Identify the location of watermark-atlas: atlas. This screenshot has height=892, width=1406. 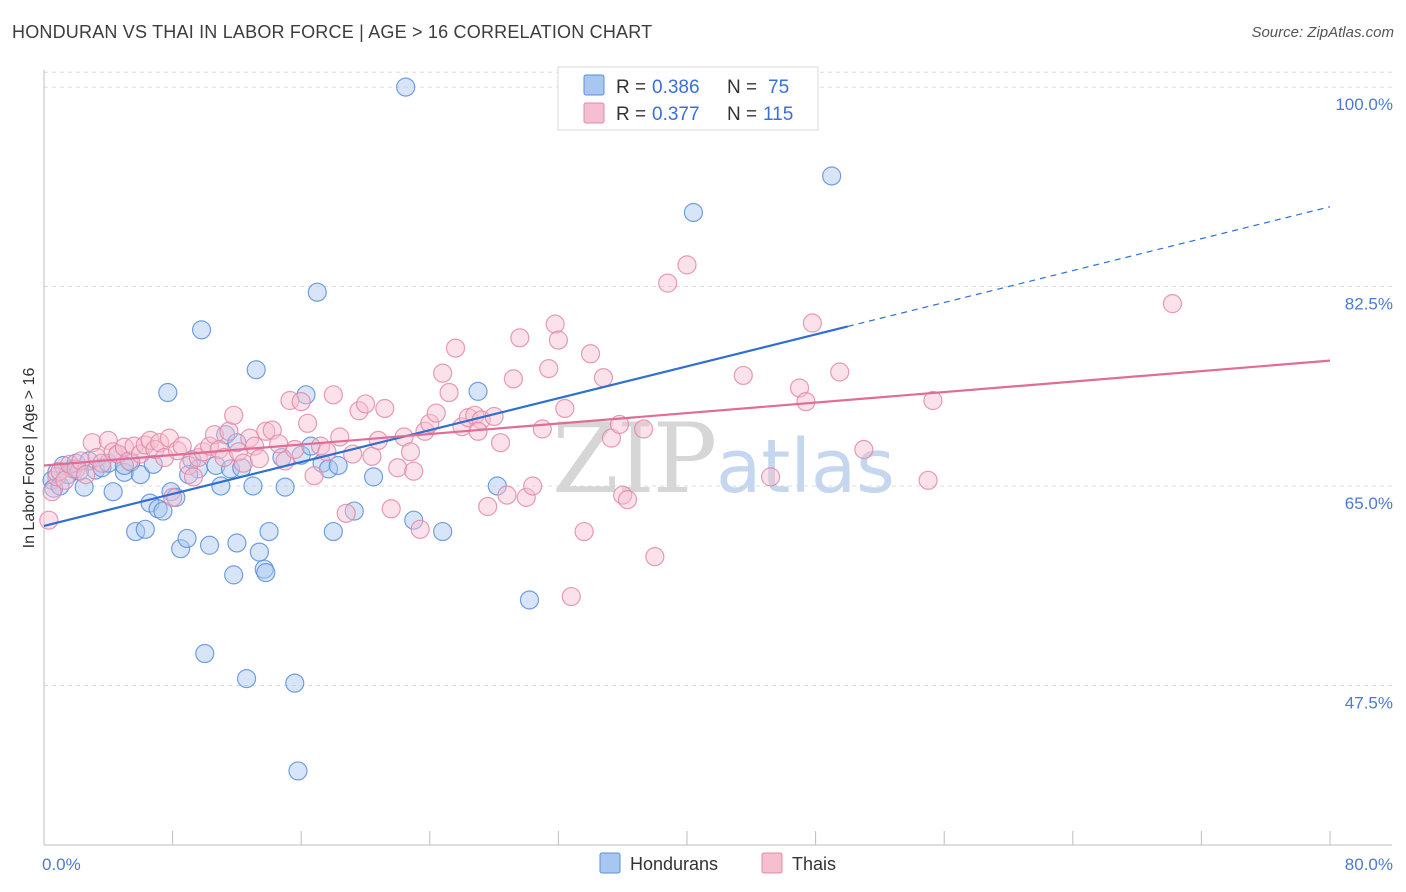
(805, 467).